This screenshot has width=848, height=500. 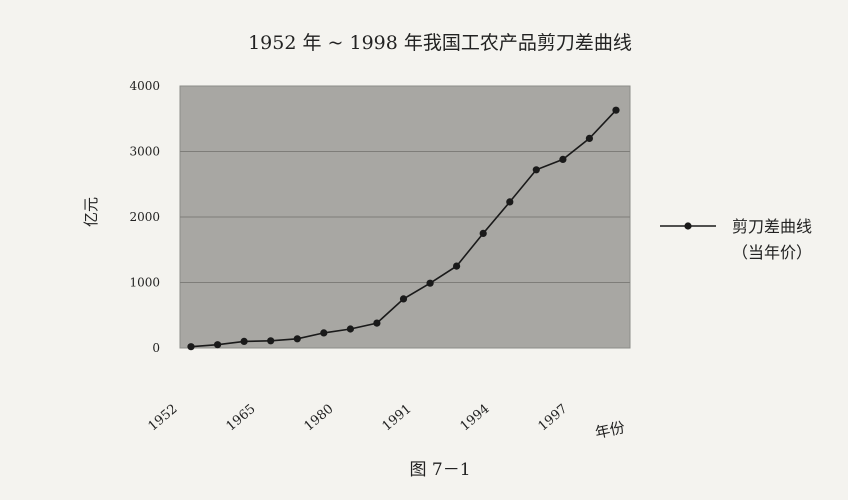 I want to click on chart-title: 1952 年 ~ 1998 年我国工农产品剪刀差曲线, so click(x=440, y=43).